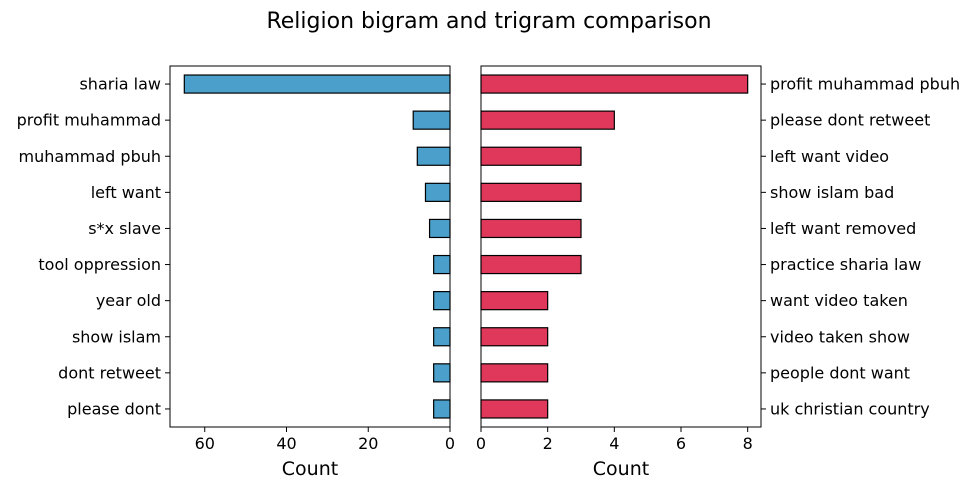 Image resolution: width=978 pixels, height=488 pixels. I want to click on right-x-tick-label: 6, so click(681, 443).